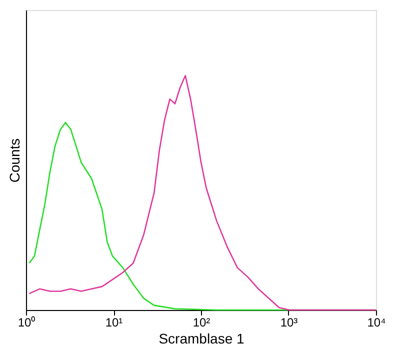  Describe the element at coordinates (201, 338) in the screenshot. I see `x-axis-title: Scramblase 1` at that location.